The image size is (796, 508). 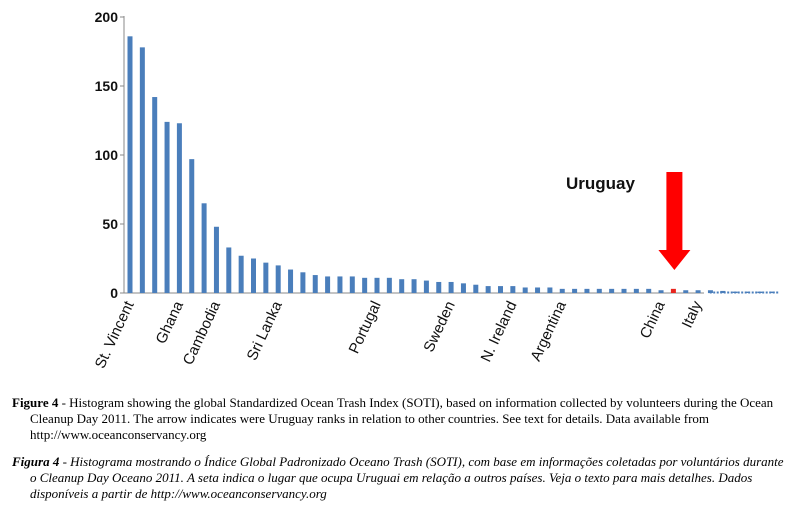 What do you see at coordinates (265, 330) in the screenshot?
I see `x-category-label: Sri Lanka` at bounding box center [265, 330].